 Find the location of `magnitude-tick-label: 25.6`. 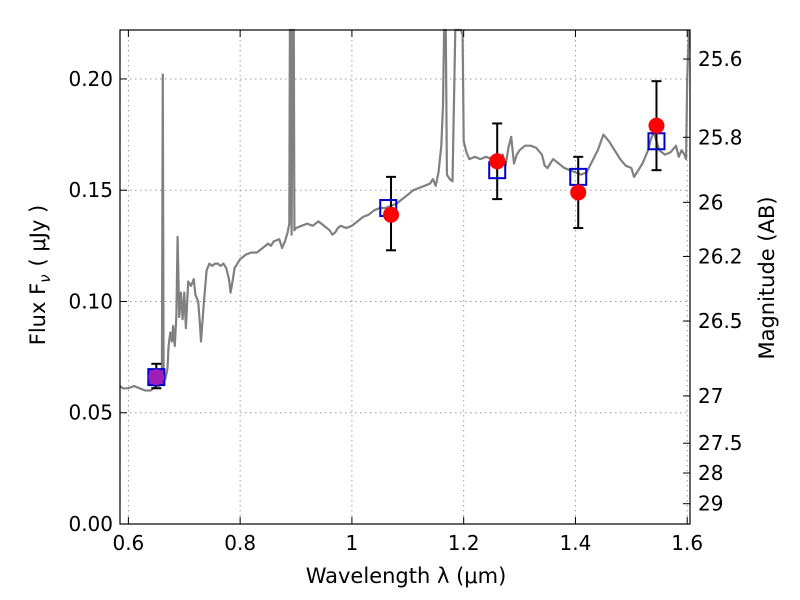

magnitude-tick-label: 25.6 is located at coordinates (720, 59).